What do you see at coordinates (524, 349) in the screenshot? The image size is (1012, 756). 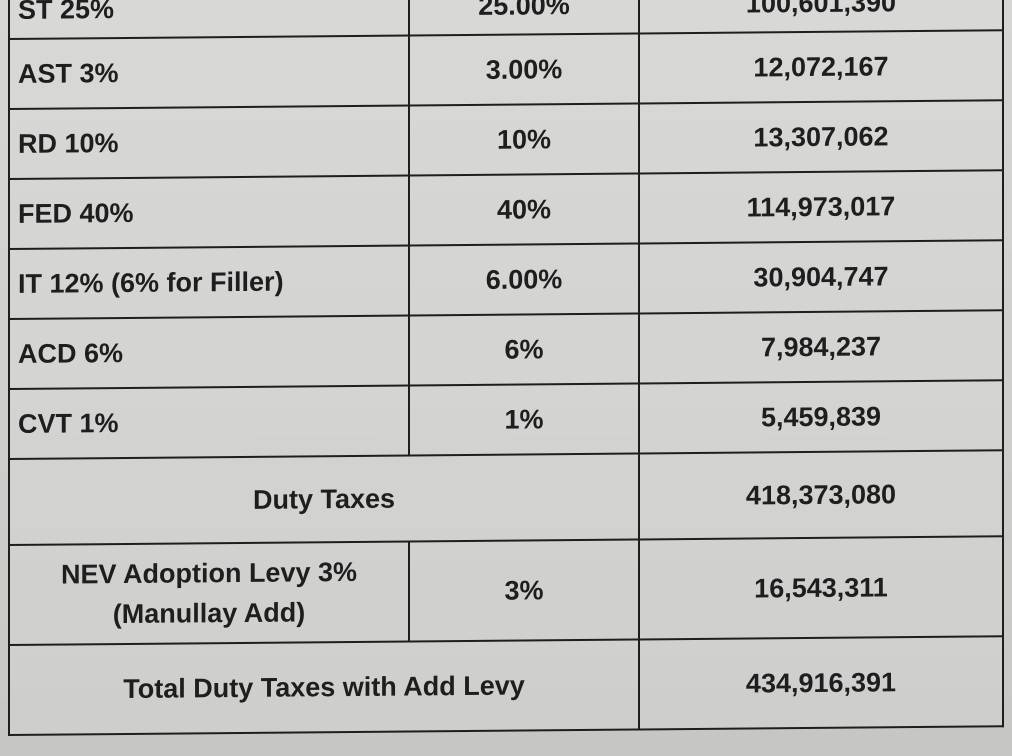 I see `tax-rate: 6%` at bounding box center [524, 349].